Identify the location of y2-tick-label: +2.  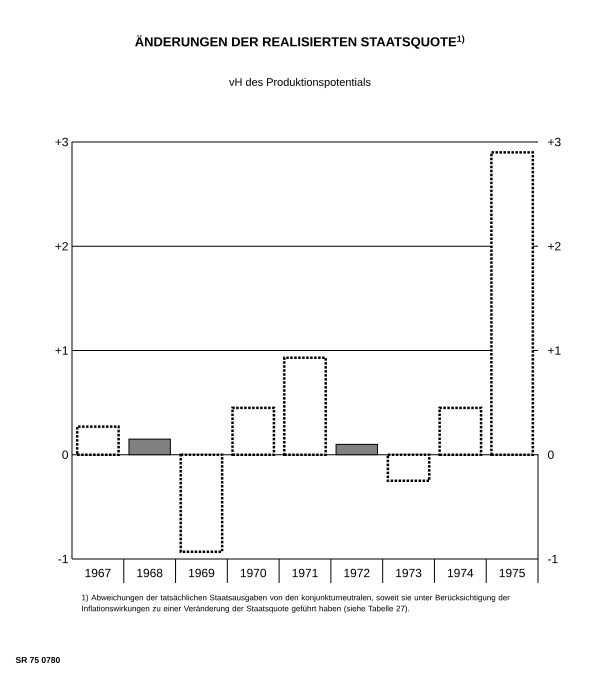
(554, 246).